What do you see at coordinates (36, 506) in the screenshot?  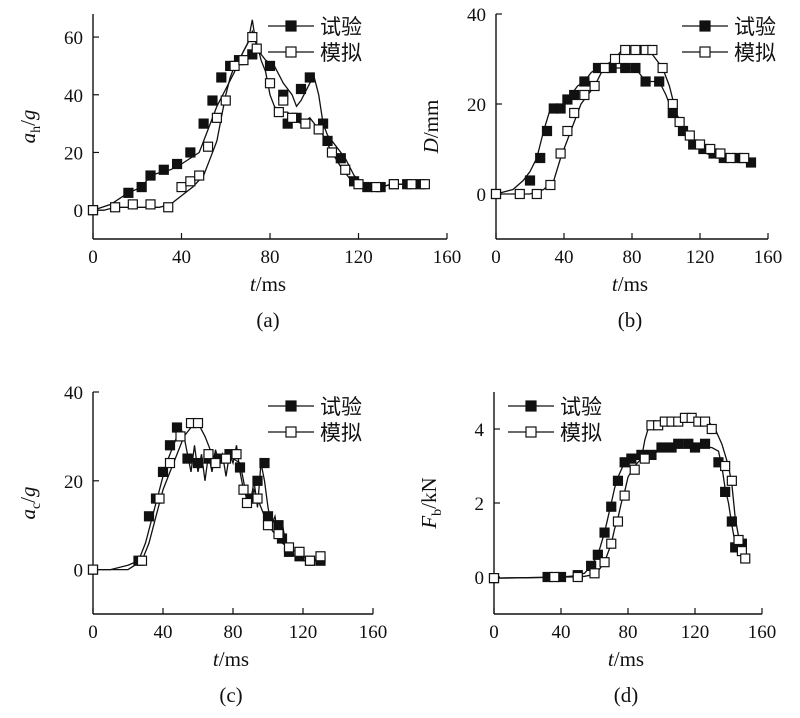 I see `y-axis-label-sub: c` at bounding box center [36, 506].